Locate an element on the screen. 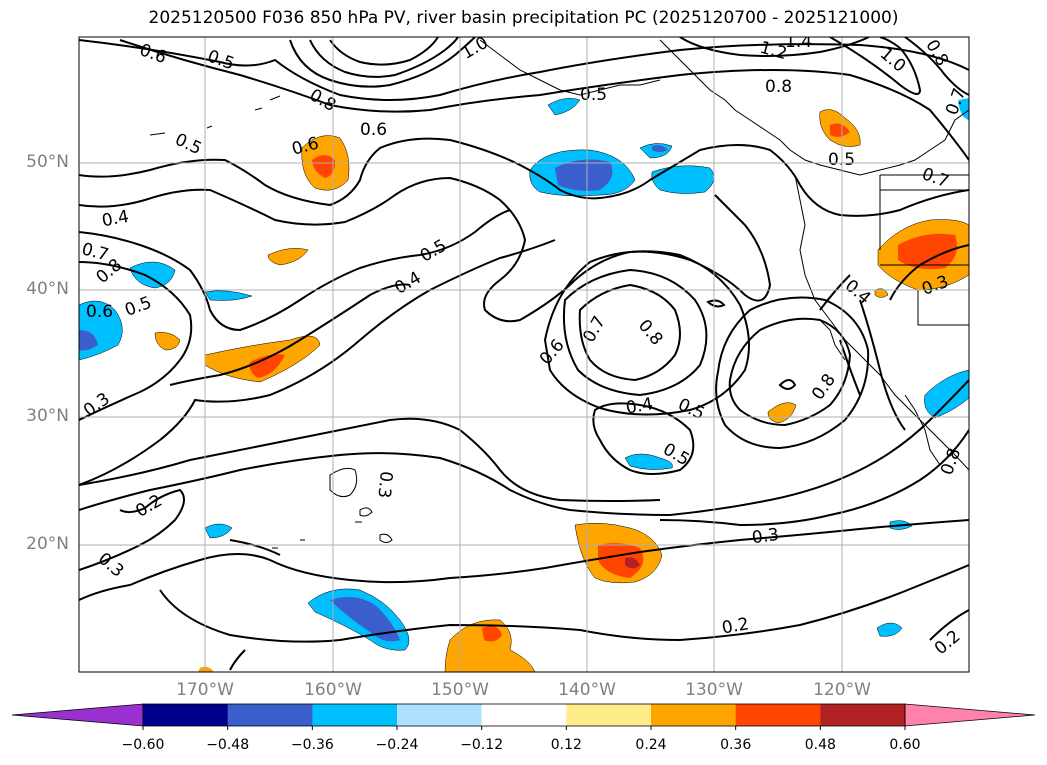 This screenshot has height=765, width=1047. colorbar-tick-label: 0.36 is located at coordinates (736, 745).